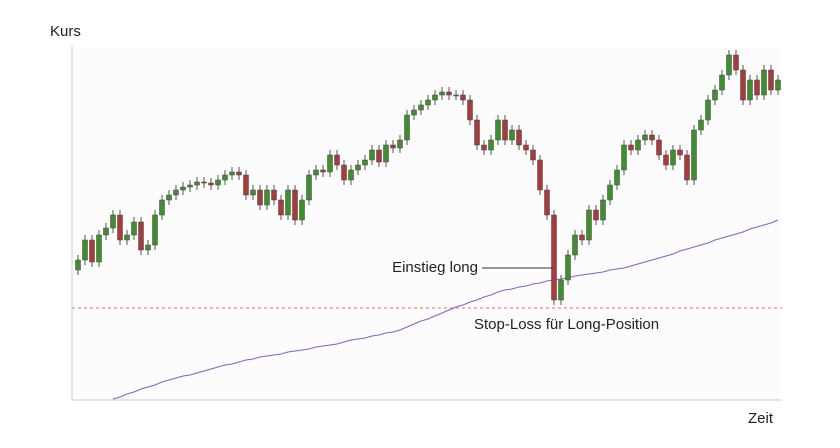 This screenshot has height=448, width=840. Describe the element at coordinates (761, 418) in the screenshot. I see `x-axis-label: Zeit` at that location.